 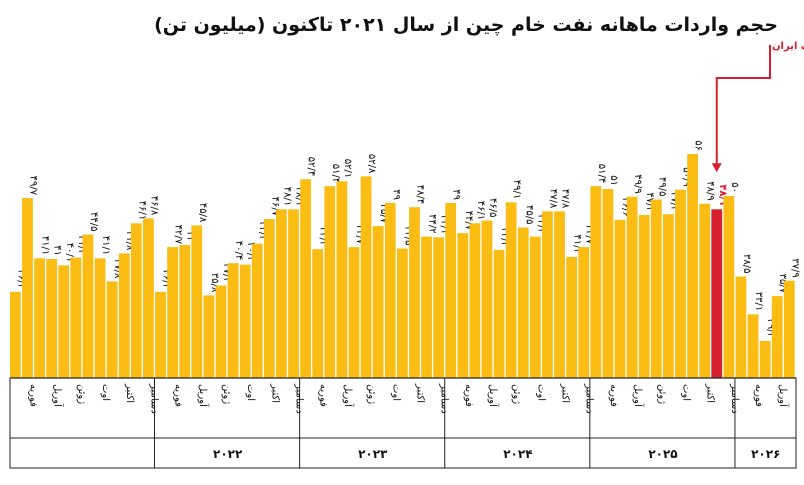 What do you see at coordinates (661, 394) in the screenshot?
I see `month-label-26: ژوئن` at bounding box center [661, 394].